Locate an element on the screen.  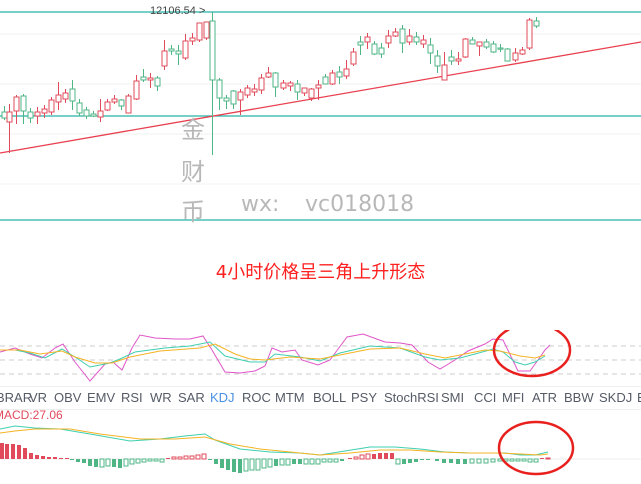
tab-mtm: MTM is located at coordinates (290, 397).